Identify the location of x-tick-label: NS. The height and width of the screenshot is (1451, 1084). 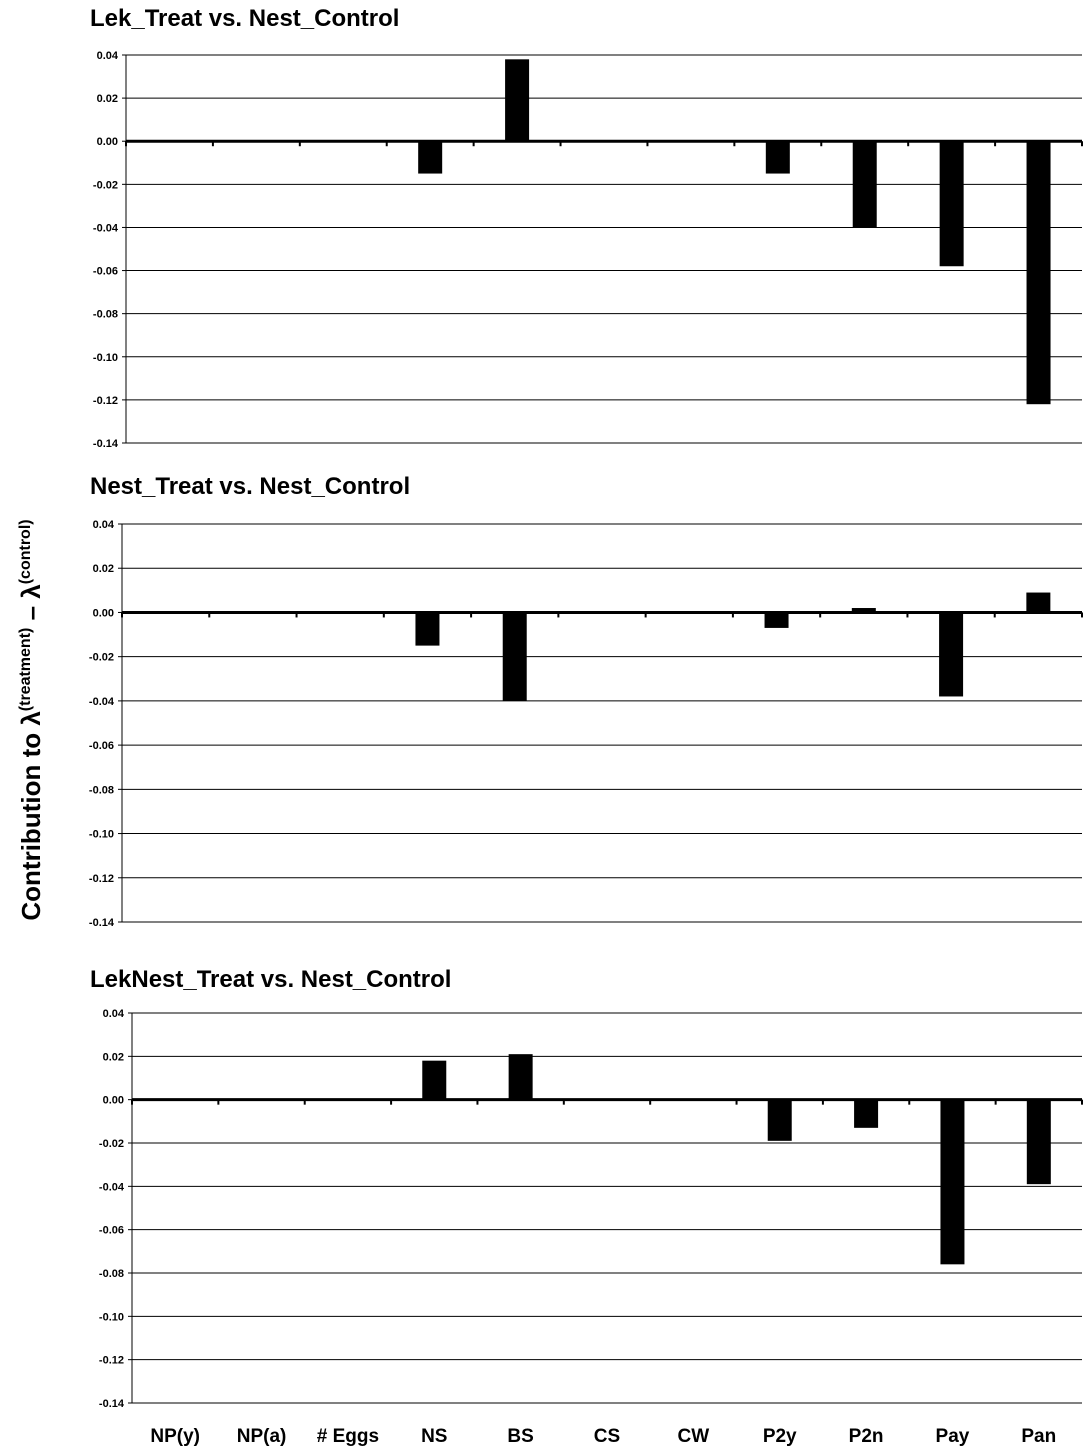
(434, 1436).